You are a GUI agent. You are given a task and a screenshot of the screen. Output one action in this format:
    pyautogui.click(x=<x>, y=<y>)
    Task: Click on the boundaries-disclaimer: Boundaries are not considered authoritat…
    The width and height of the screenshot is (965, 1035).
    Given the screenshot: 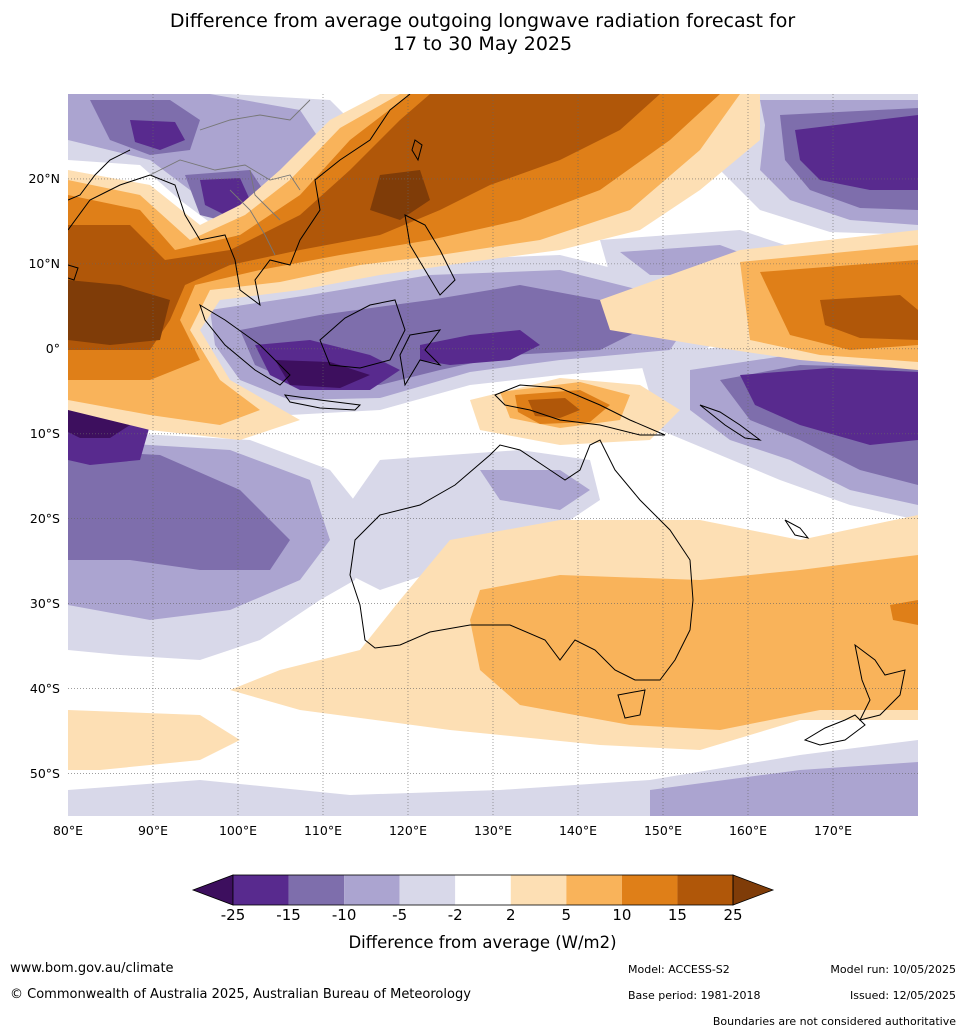 What is the action you would take?
    pyautogui.click(x=834, y=1021)
    